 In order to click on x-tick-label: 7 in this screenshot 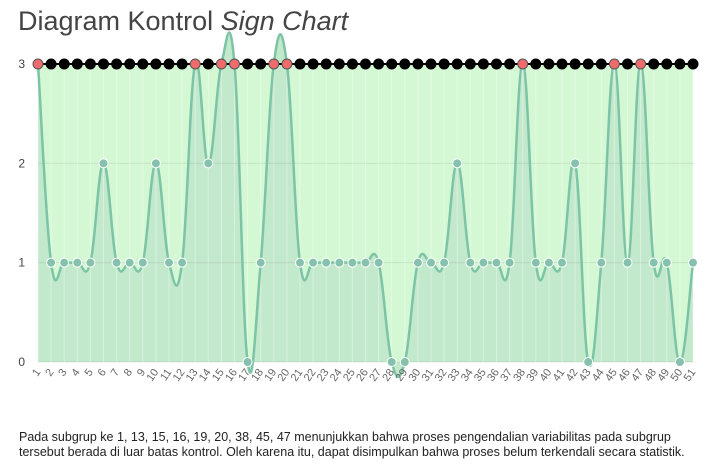, I will do `click(115, 373)`.